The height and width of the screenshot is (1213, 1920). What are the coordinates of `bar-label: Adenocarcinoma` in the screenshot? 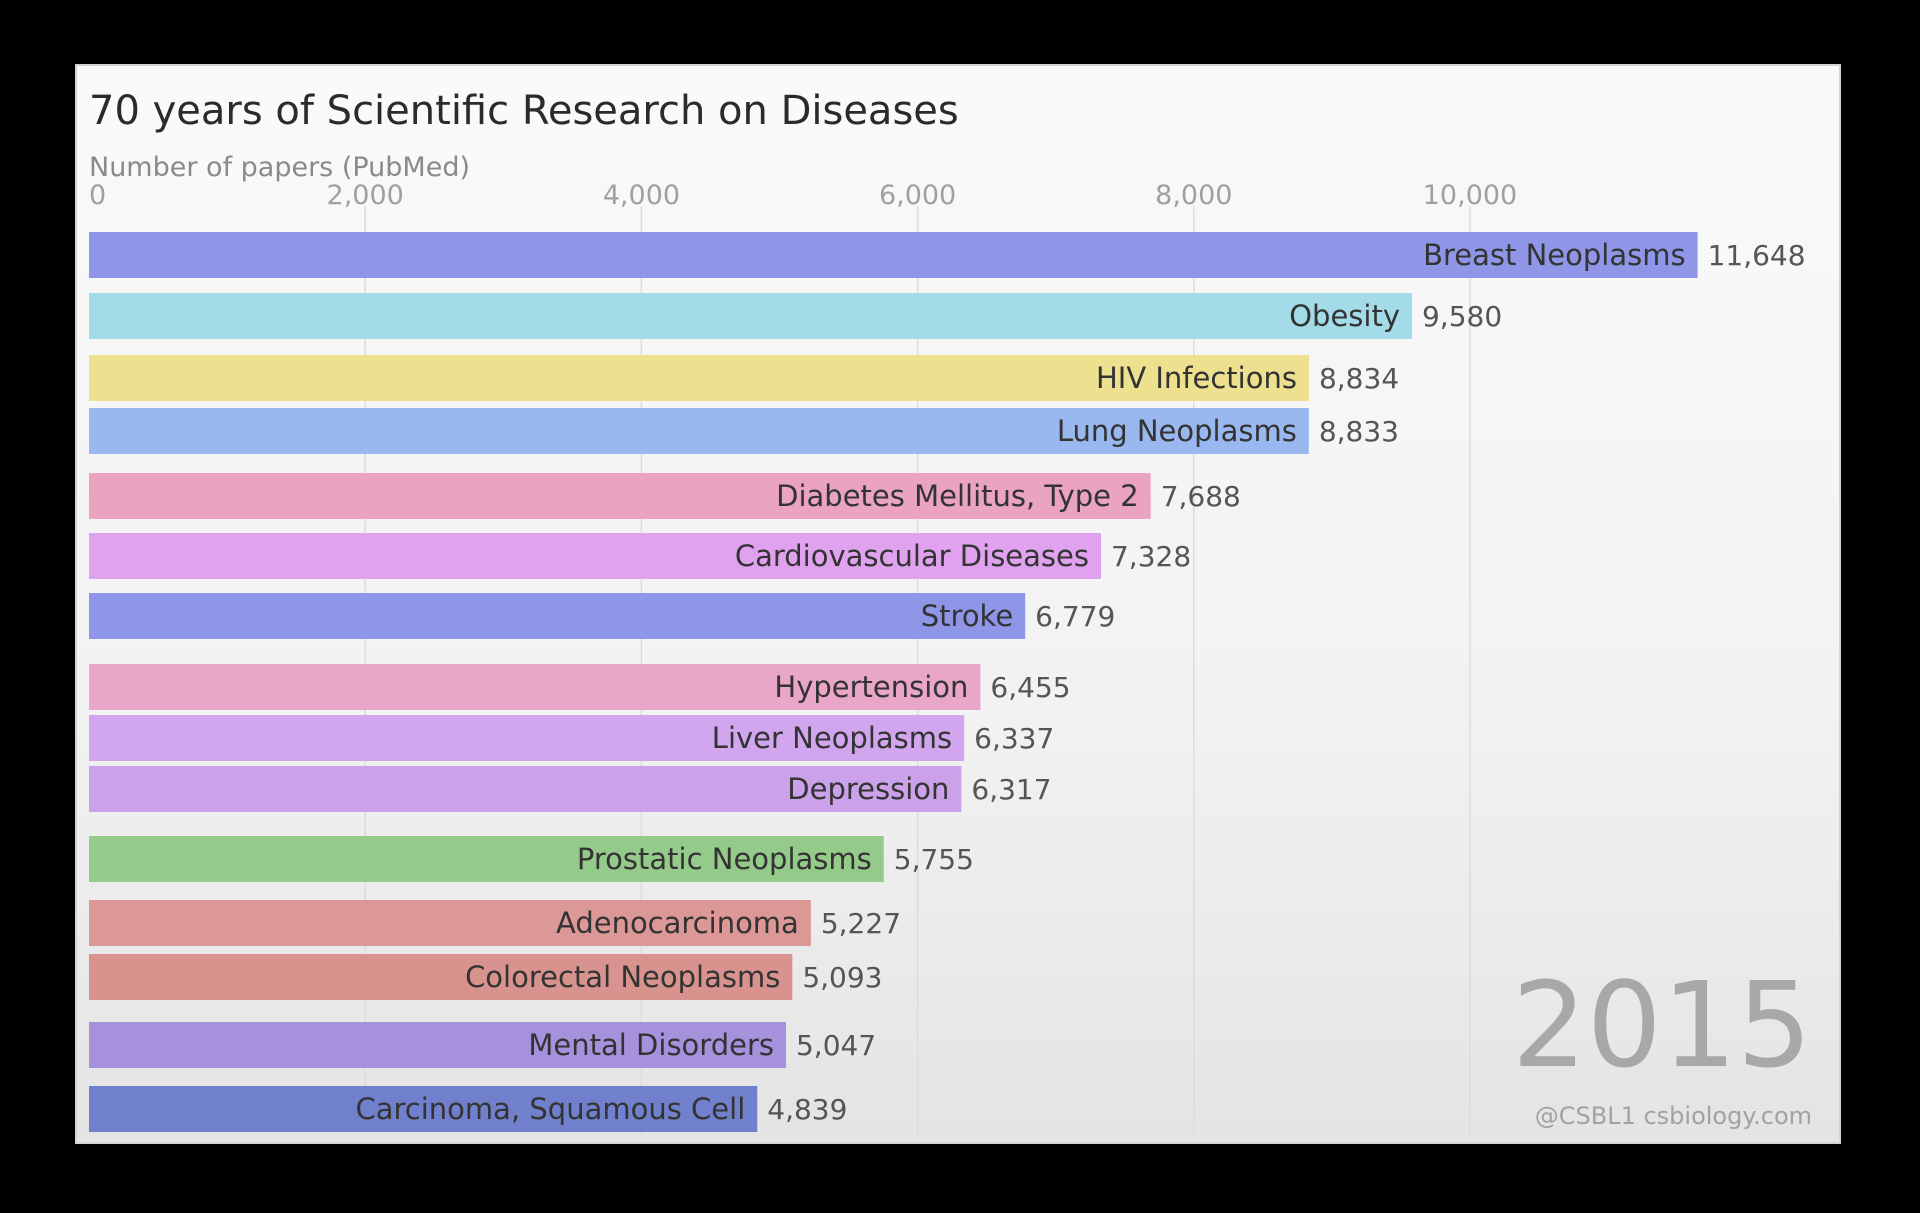 It's located at (677, 923).